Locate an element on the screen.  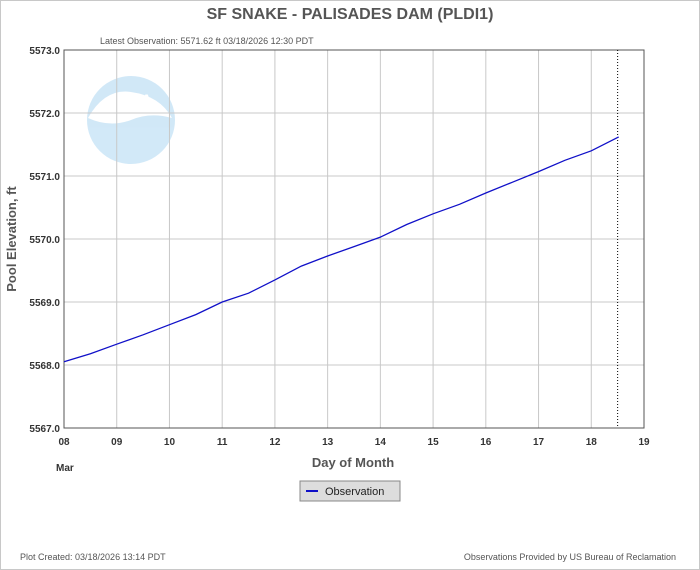
legend-box is located at coordinates (350, 491).